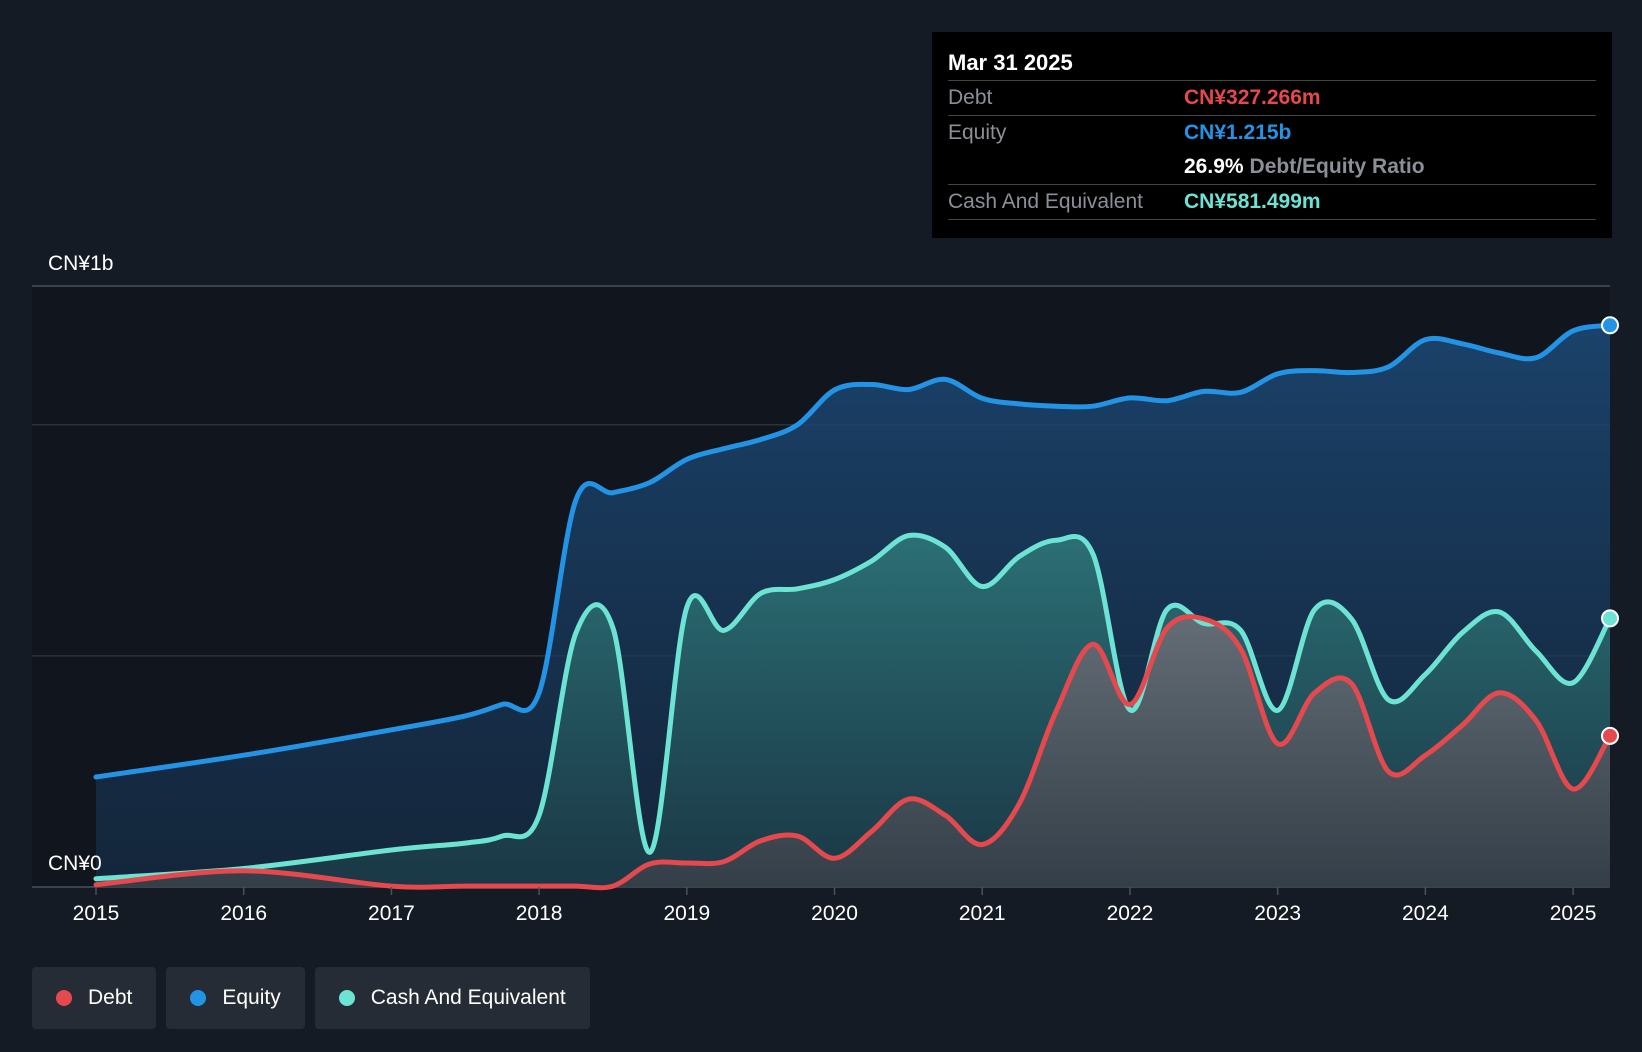  Describe the element at coordinates (80, 263) in the screenshot. I see `y-axis-top-label: CN¥1b` at that location.